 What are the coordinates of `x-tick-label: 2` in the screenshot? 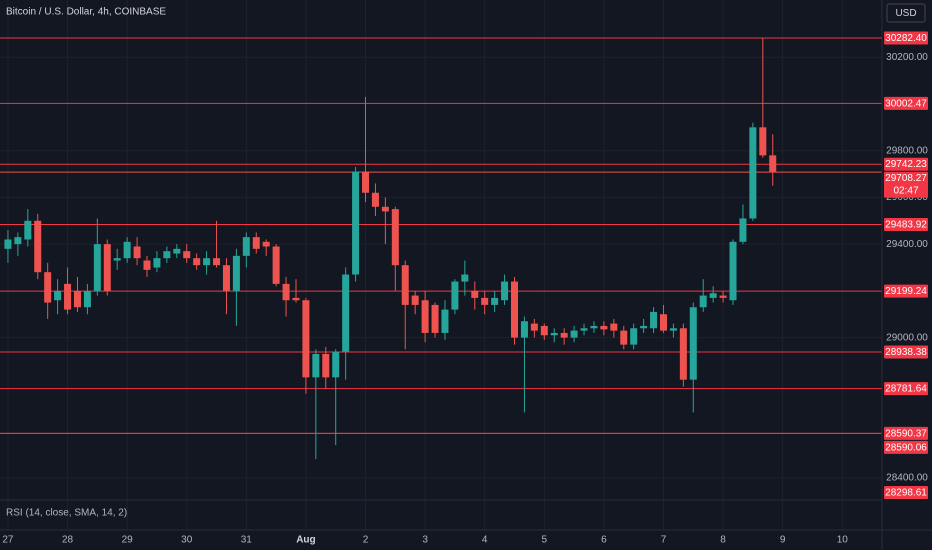 It's located at (366, 540).